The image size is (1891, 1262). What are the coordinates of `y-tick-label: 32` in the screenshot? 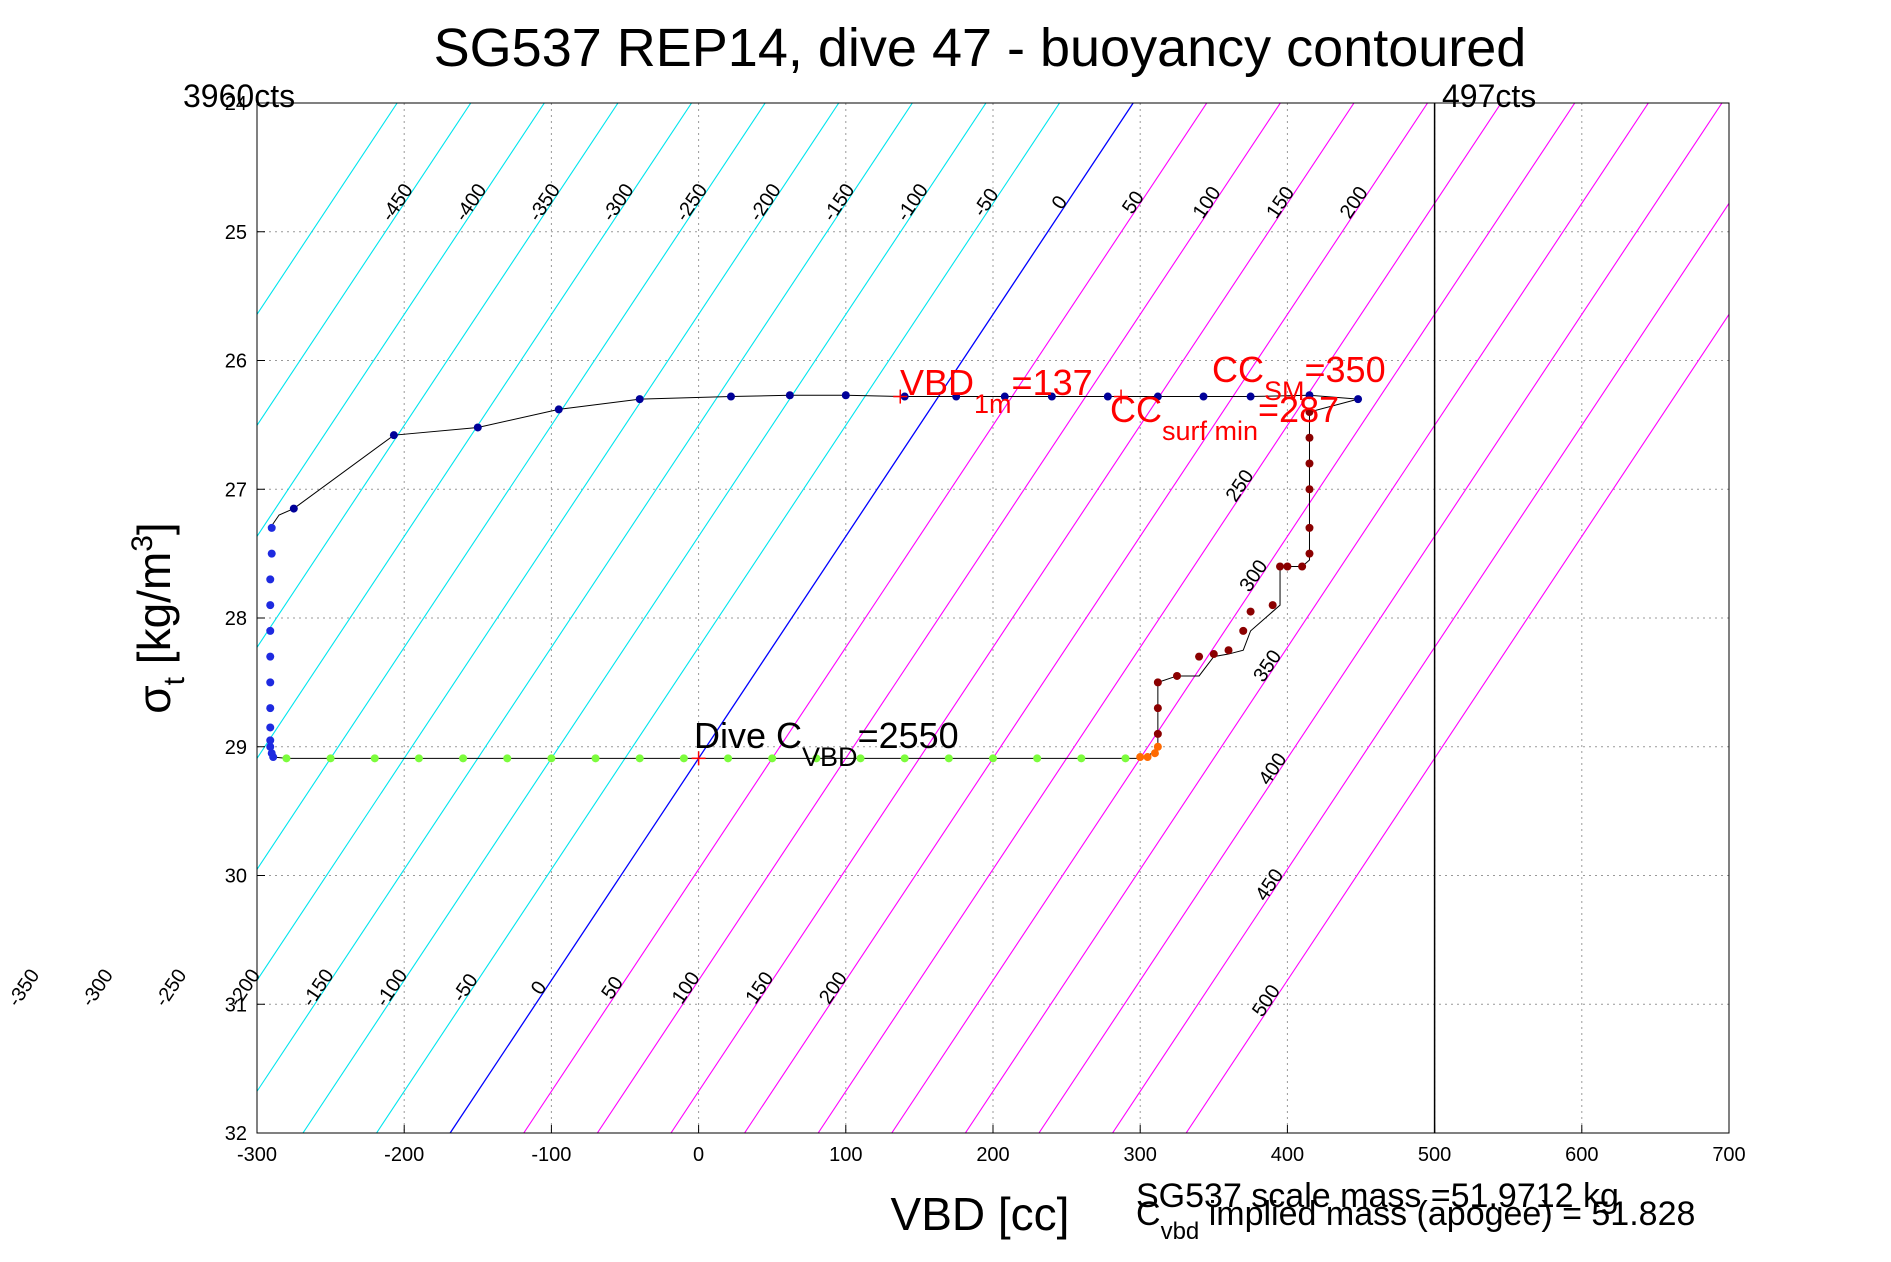 It's located at (236, 1134).